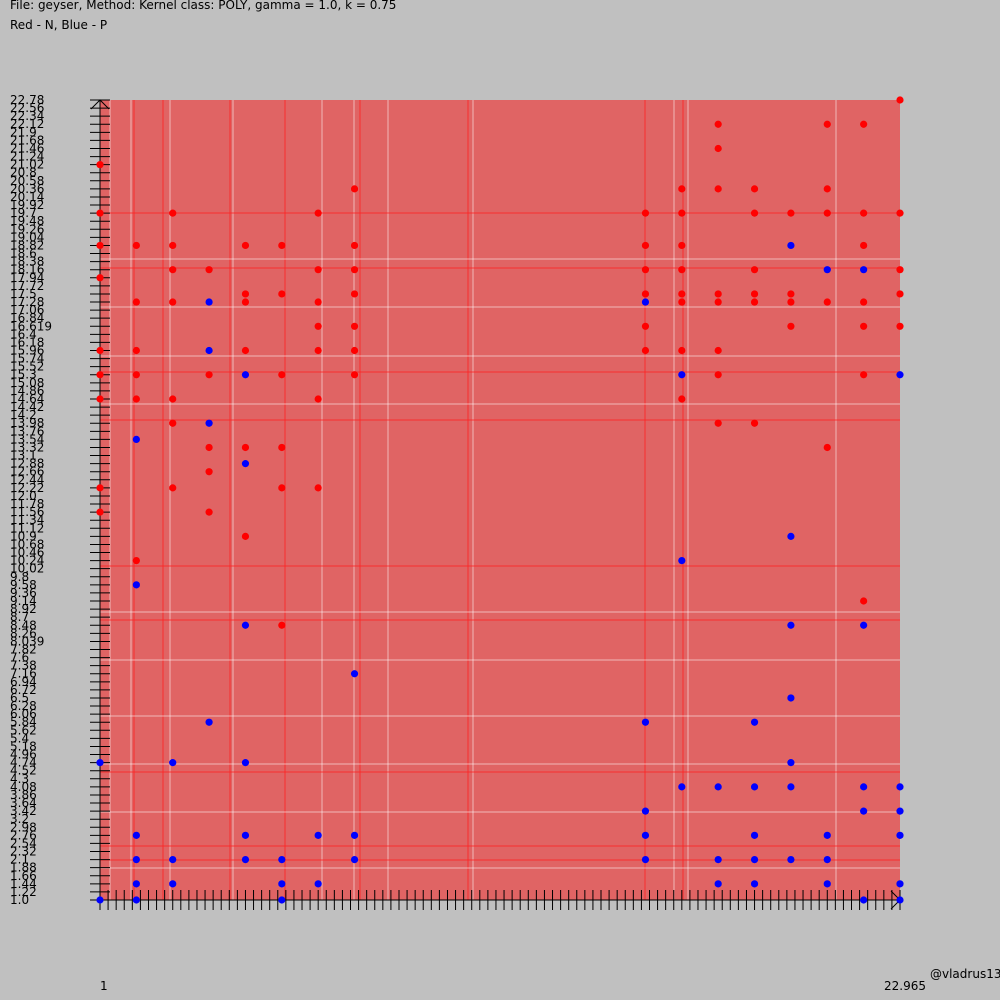 The height and width of the screenshot is (1000, 1000). Describe the element at coordinates (27, 124) in the screenshot. I see `y-tick-label: 22.12` at that location.